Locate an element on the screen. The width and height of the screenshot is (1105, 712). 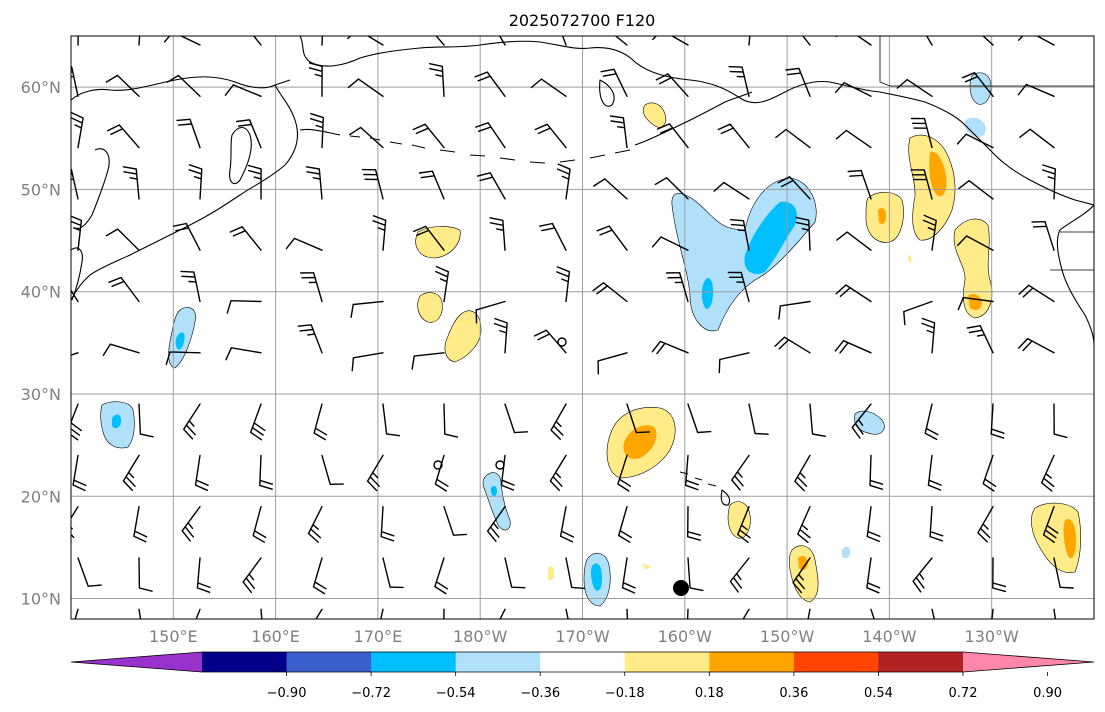
map-title: 2025072700 F120 is located at coordinates (582, 20).